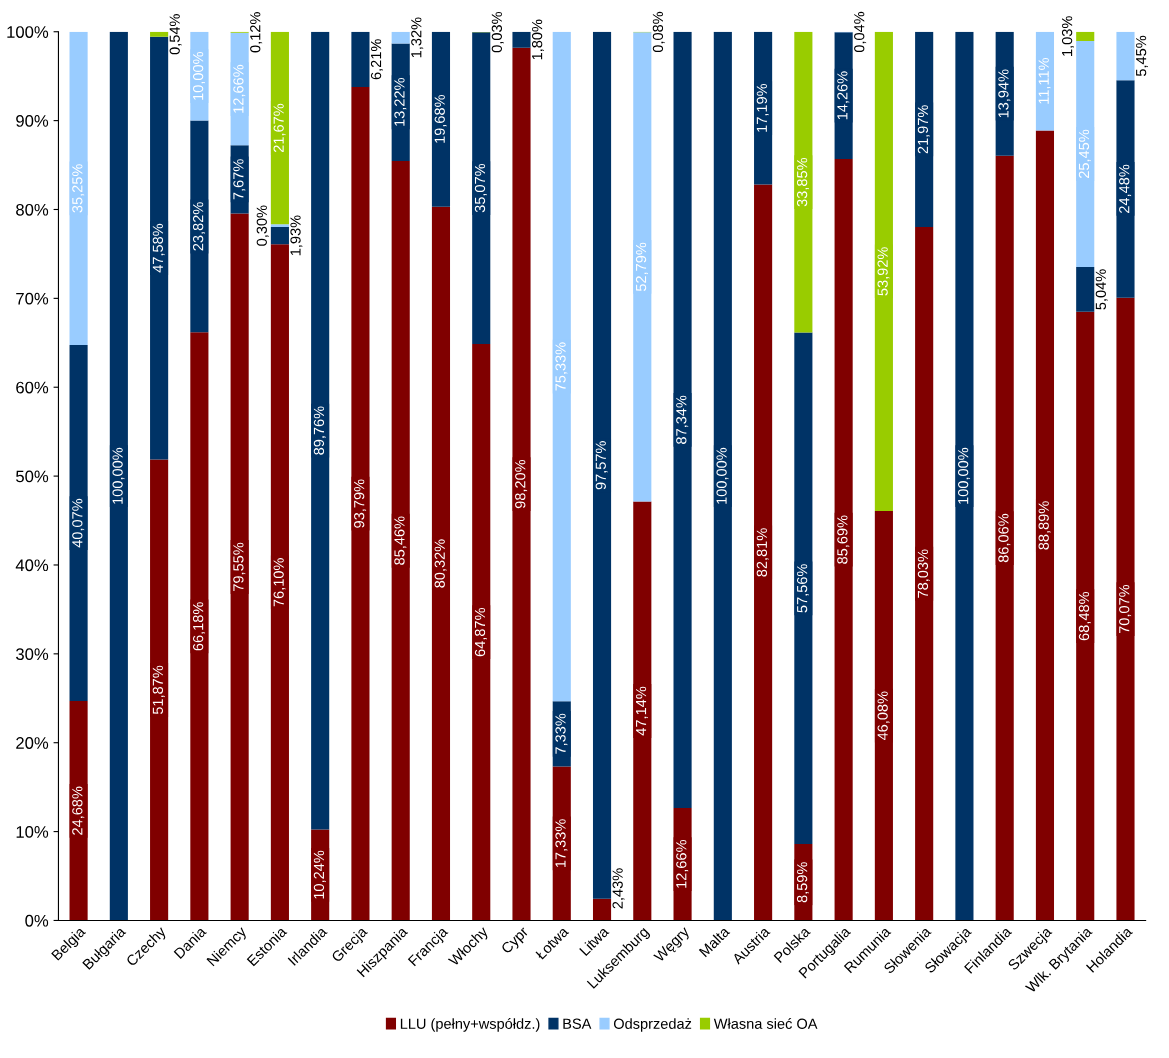  Describe the element at coordinates (1142, 56) in the screenshot. I see `data-label: 5,45%` at that location.